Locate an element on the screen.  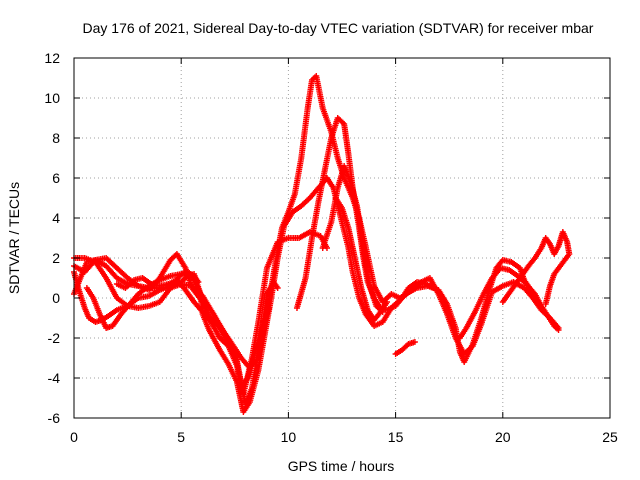
series-arc-f is located at coordinates (193, 333).